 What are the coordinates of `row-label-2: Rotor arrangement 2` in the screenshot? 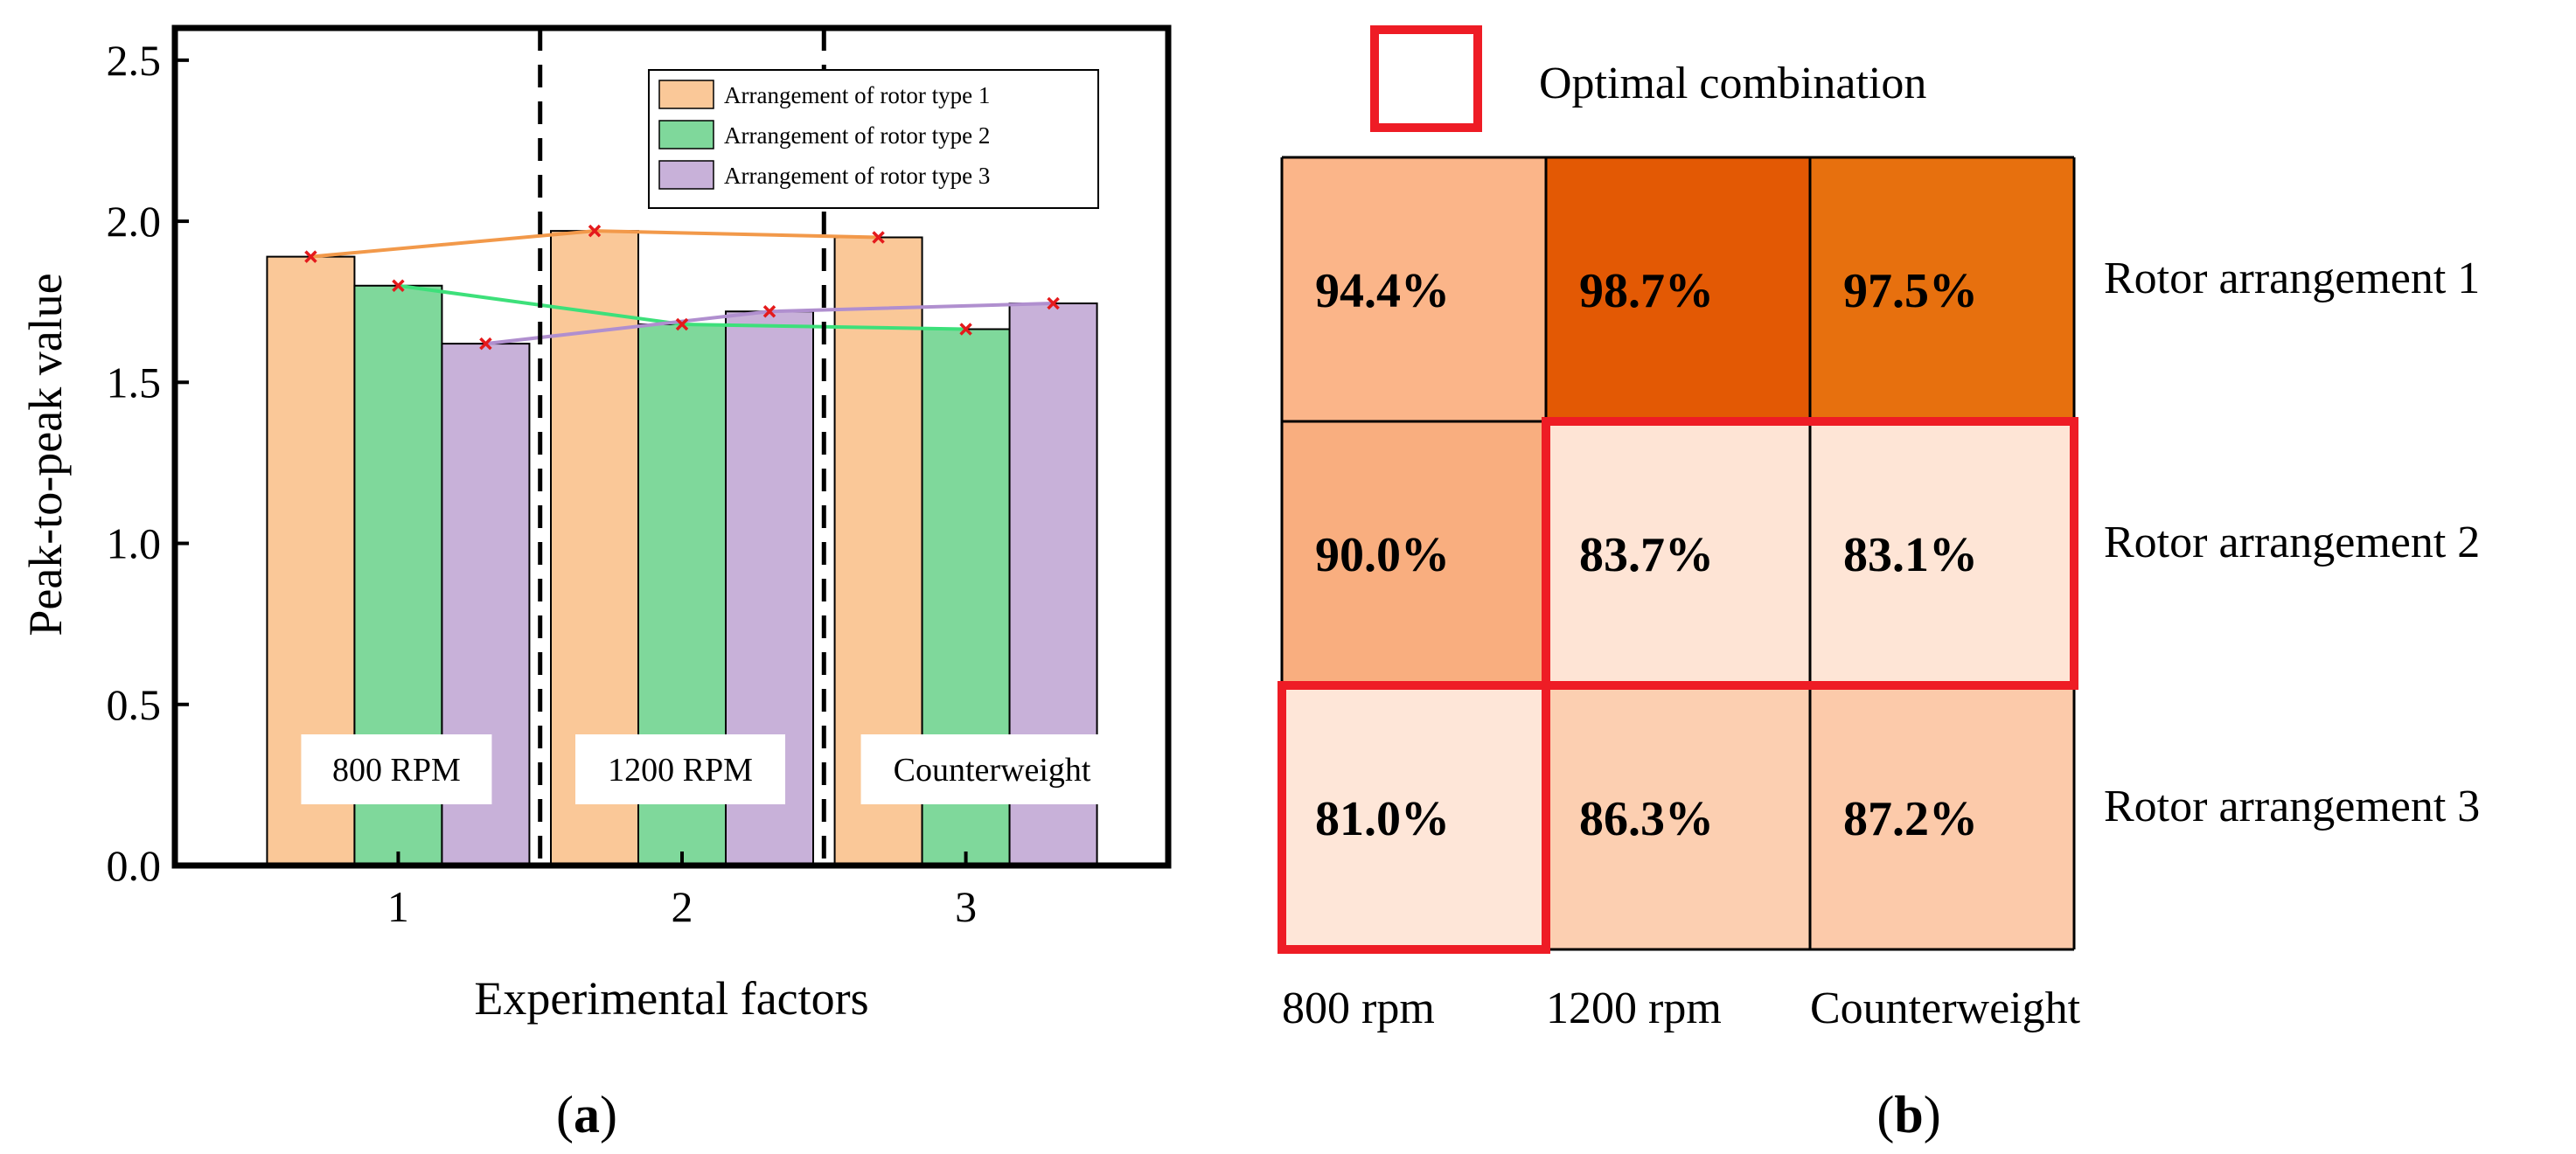 It's located at (2292, 542).